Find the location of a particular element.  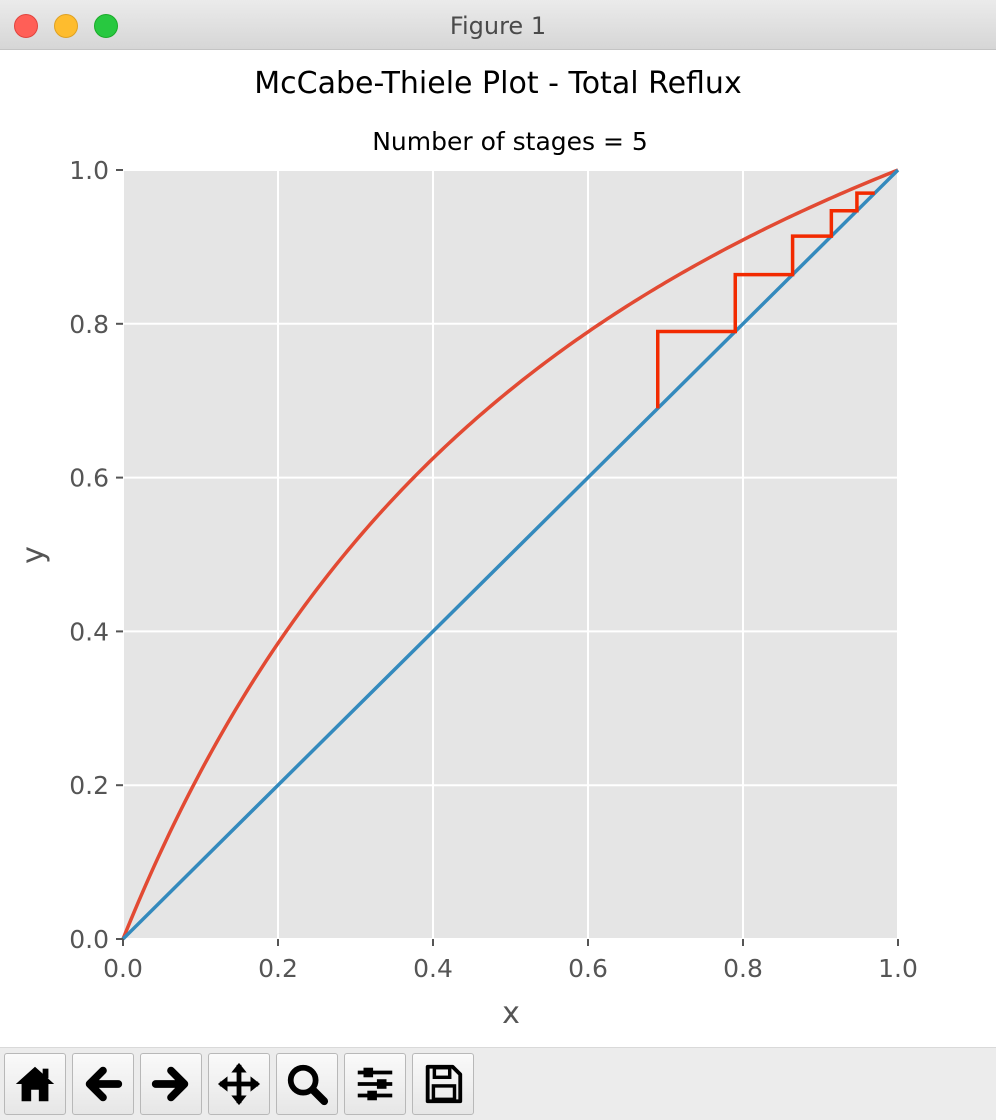

forward-arrow-icon is located at coordinates (170, 1084).